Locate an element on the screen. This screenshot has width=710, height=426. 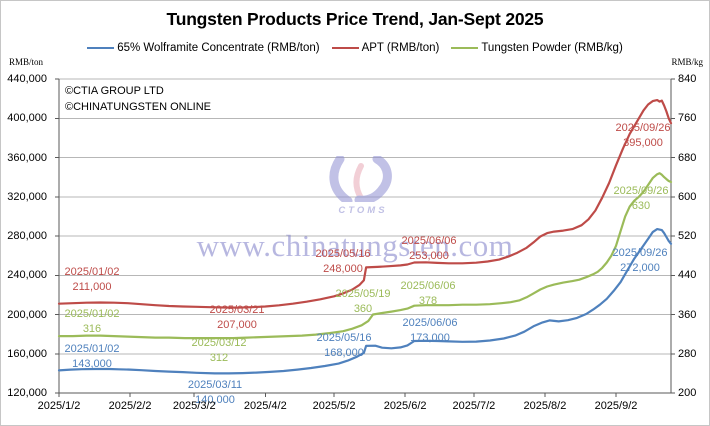
data-annotation: 2025/06/06 173,000 is located at coordinates (429, 331).